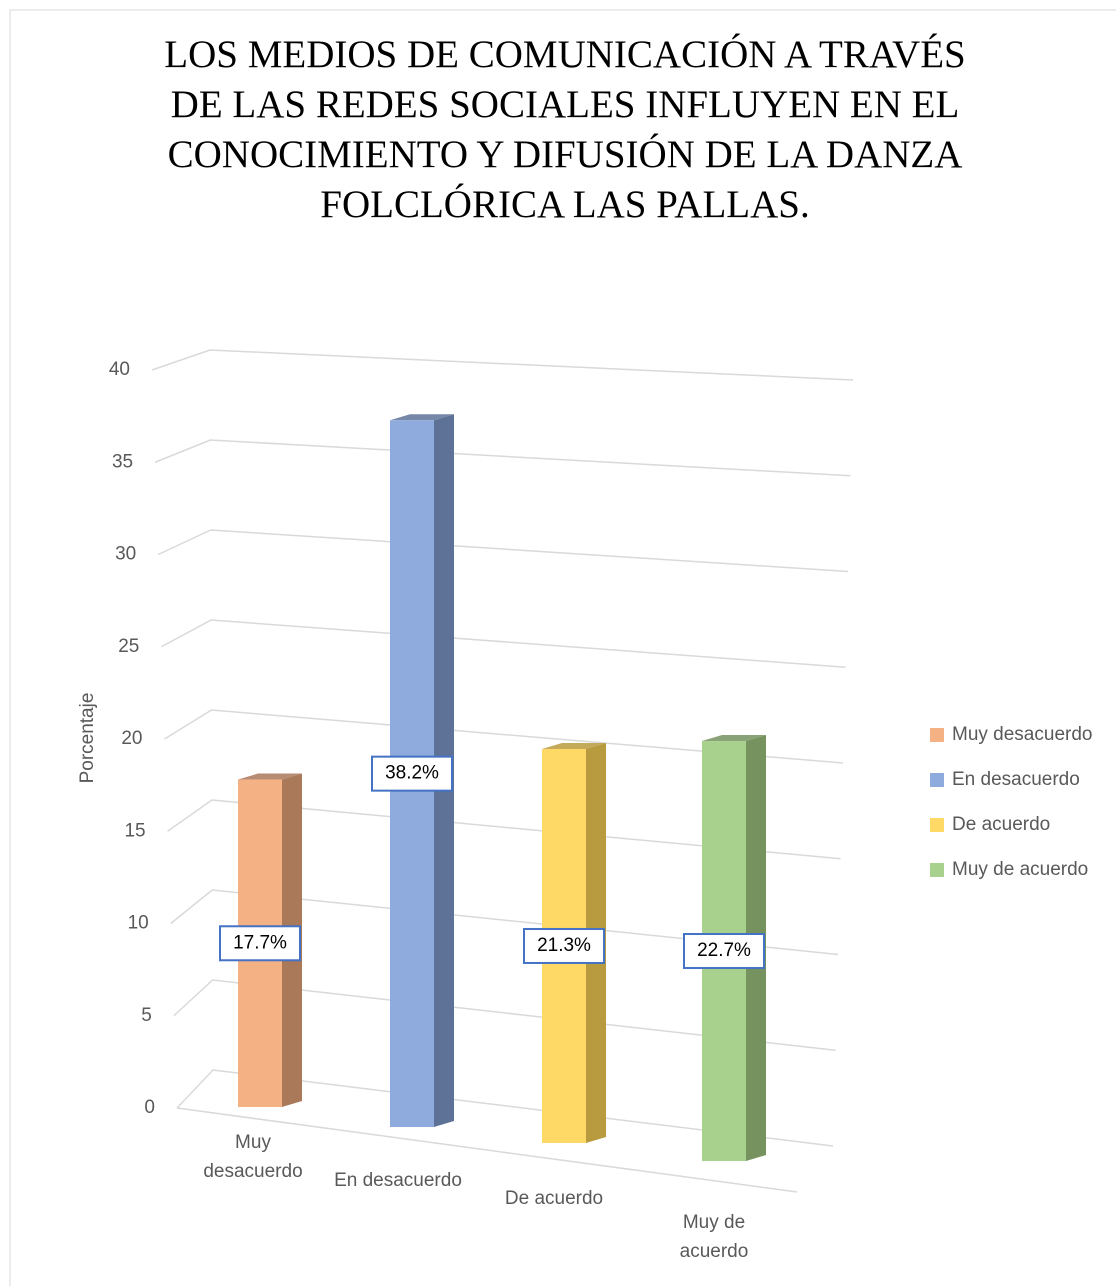  I want to click on value-label: 38.2%, so click(412, 773).